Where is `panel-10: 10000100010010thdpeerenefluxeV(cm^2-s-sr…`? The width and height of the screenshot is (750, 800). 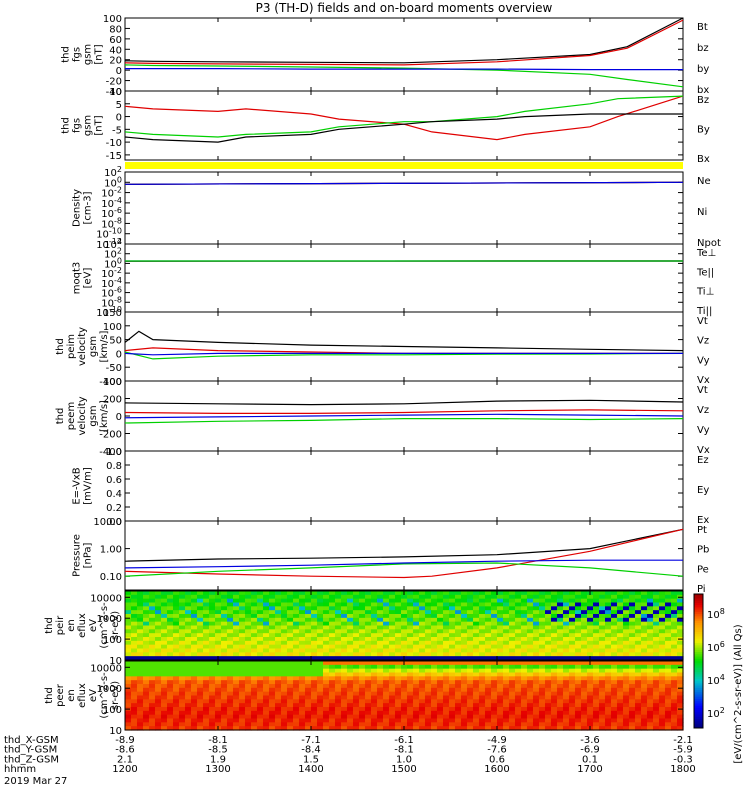 panel-10: 10000100010010thdpeerenefluxeV(cm^2-s-sr… is located at coordinates (364, 698).